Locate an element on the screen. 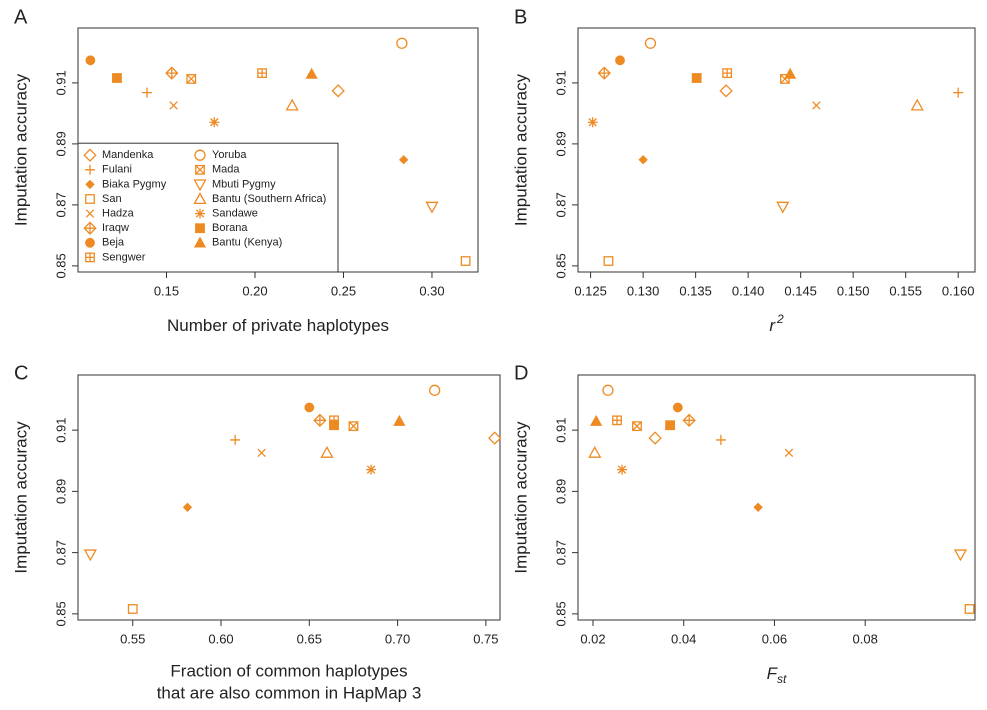 Image resolution: width=987 pixels, height=710 pixels. y-tick-label: 0.91 is located at coordinates (60, 82).